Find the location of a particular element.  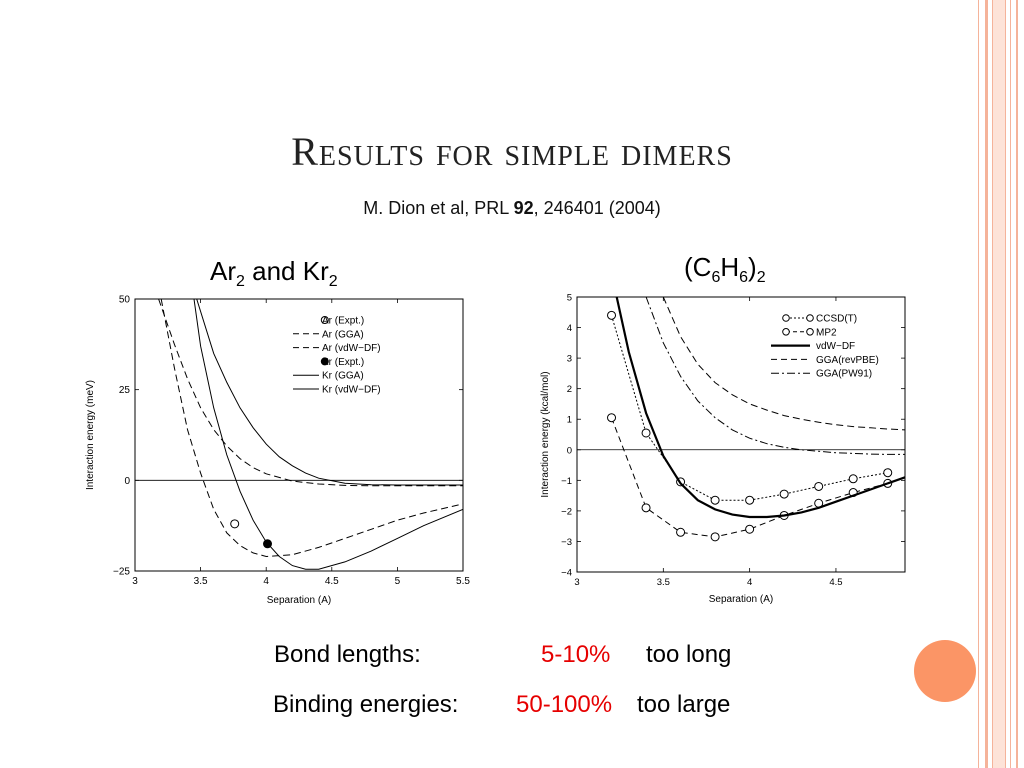

legend-label: CCSD(T) is located at coordinates (836, 319).